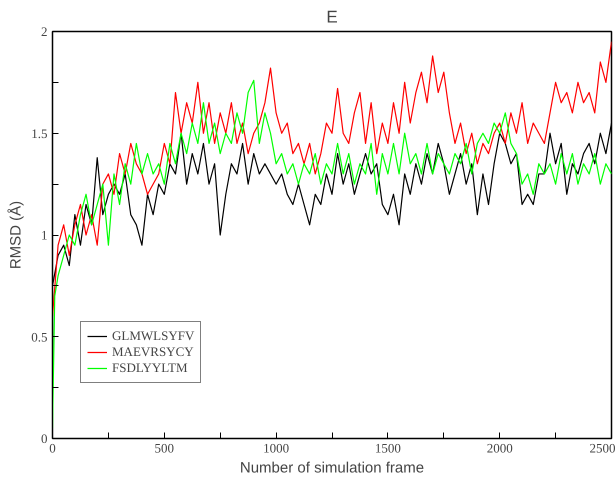 This screenshot has width=615, height=482. What do you see at coordinates (150, 368) in the screenshot?
I see `legend-label: FSDLYYLTM` at bounding box center [150, 368].